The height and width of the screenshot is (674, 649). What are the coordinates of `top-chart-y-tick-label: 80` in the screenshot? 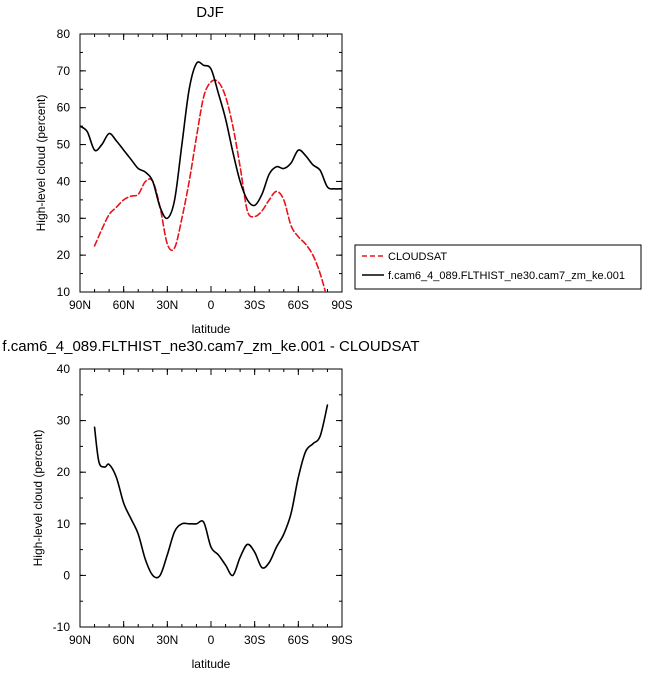 It's located at (64, 34).